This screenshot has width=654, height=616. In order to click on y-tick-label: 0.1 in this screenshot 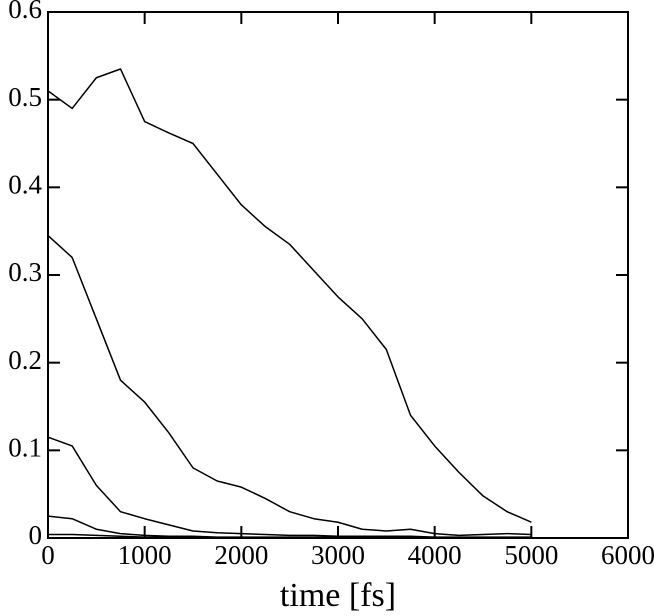, I will do `click(25, 448)`.